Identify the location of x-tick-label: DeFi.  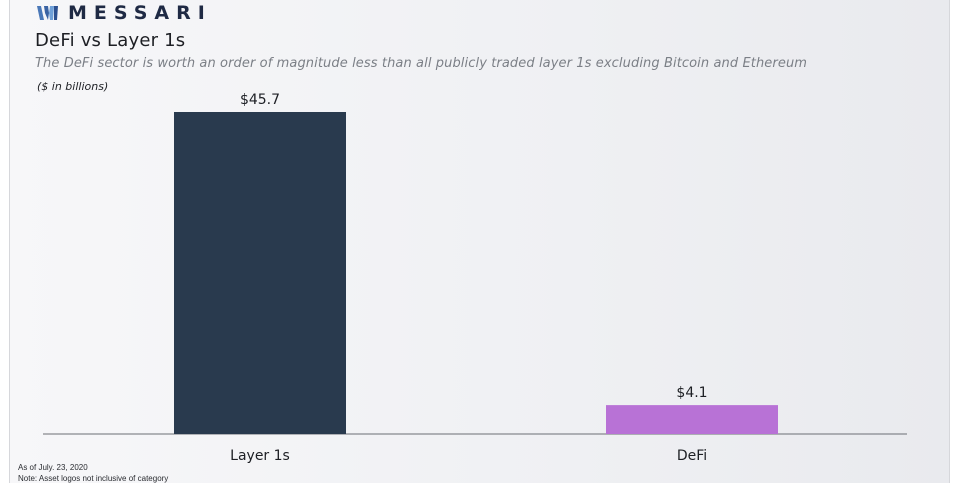
(692, 456).